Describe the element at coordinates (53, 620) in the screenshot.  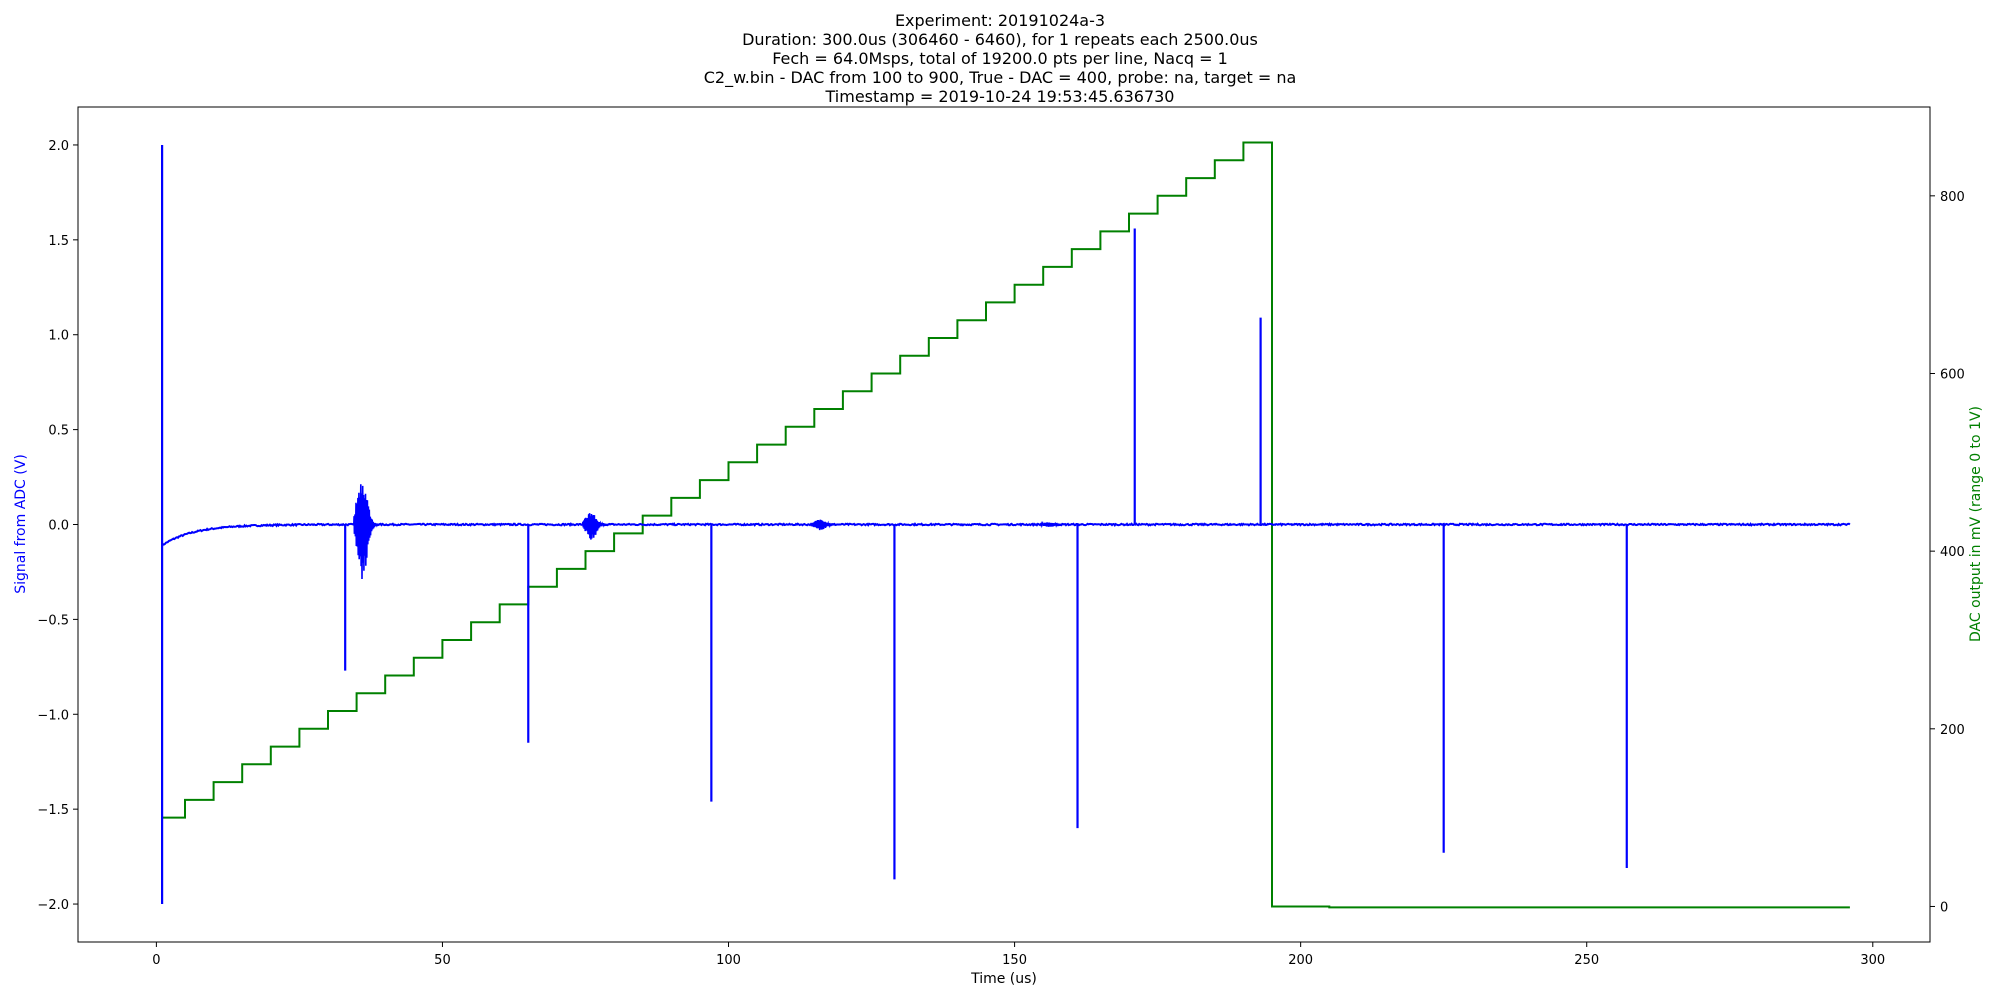
I see `y-left-tick-label: −0.5` at that location.